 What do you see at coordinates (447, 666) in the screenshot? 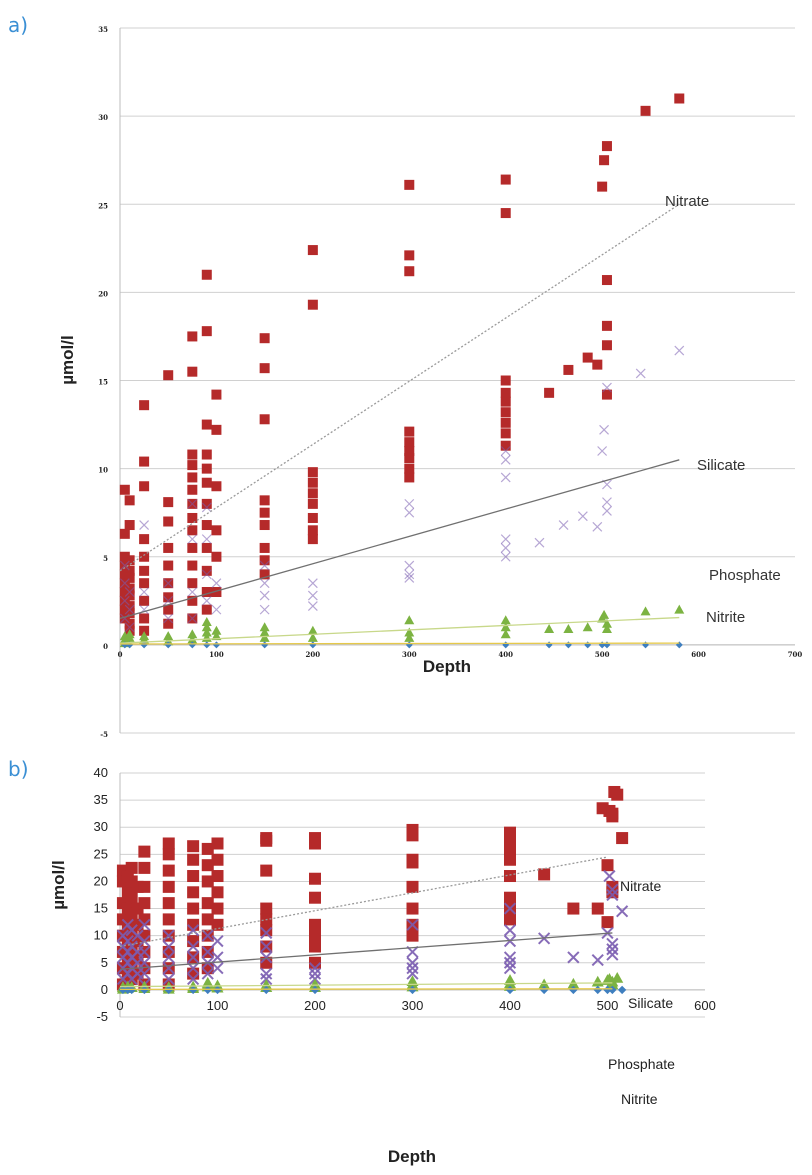
I see `x-axis-title: Depth` at bounding box center [447, 666].